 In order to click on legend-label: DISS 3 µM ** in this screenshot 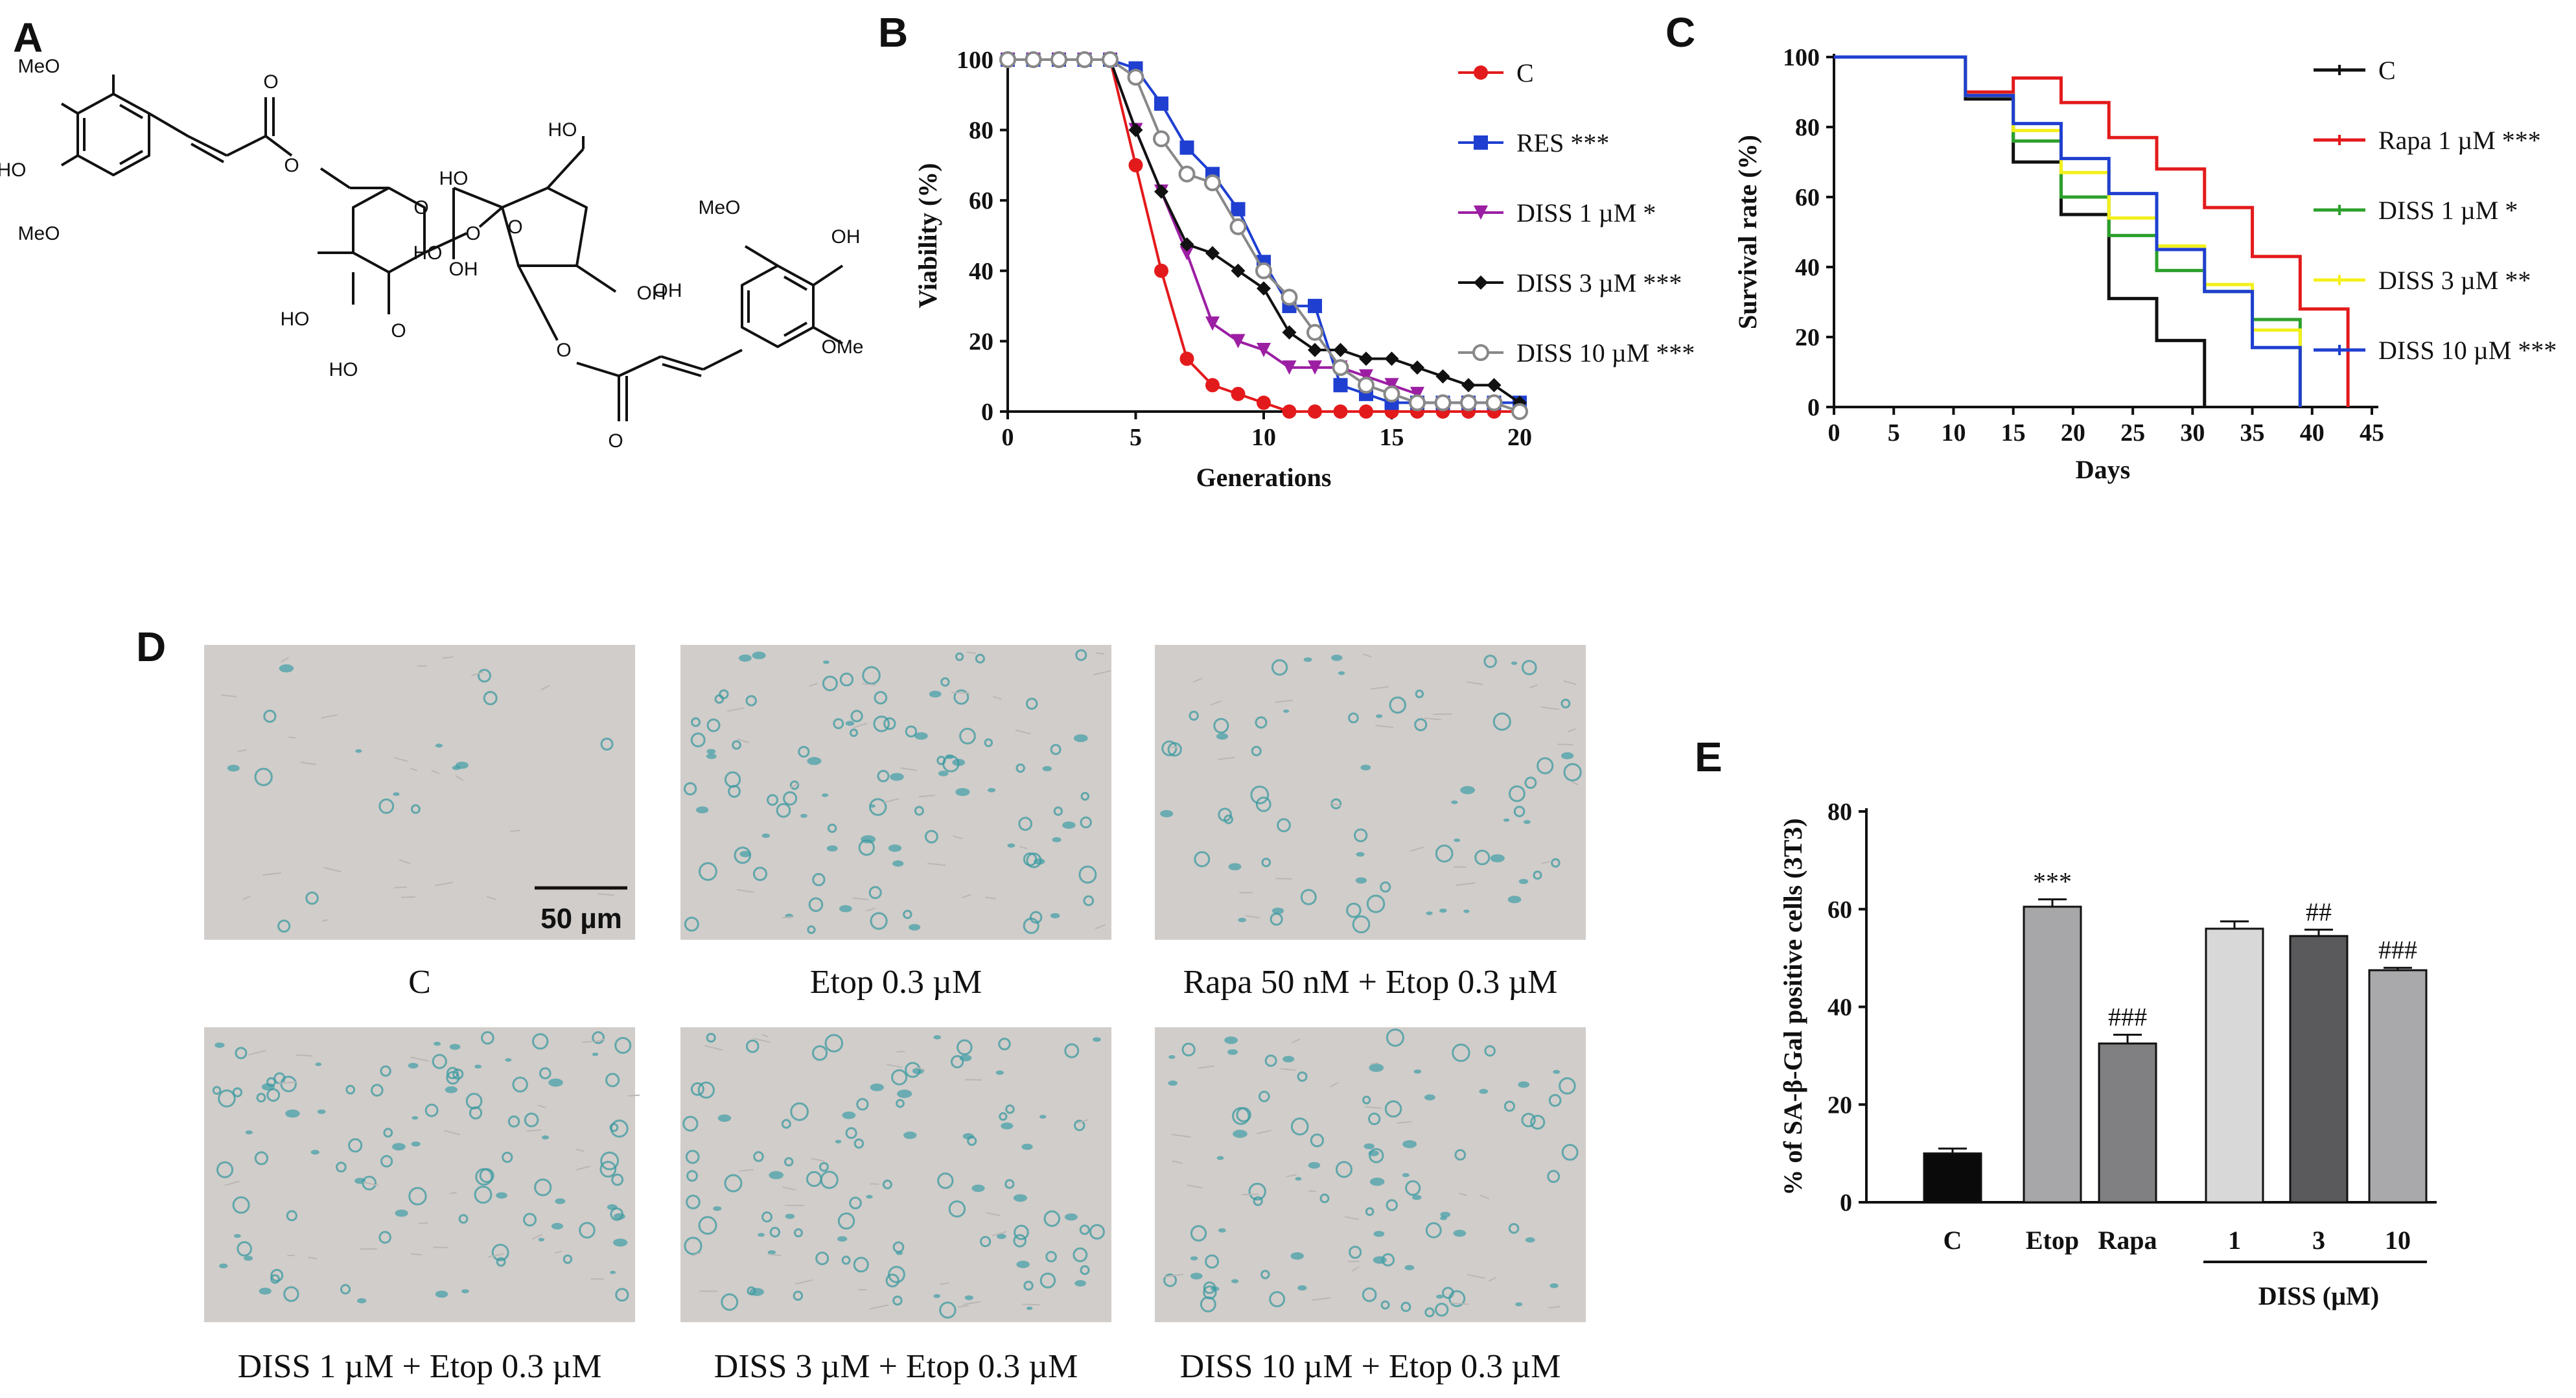, I will do `click(2454, 281)`.